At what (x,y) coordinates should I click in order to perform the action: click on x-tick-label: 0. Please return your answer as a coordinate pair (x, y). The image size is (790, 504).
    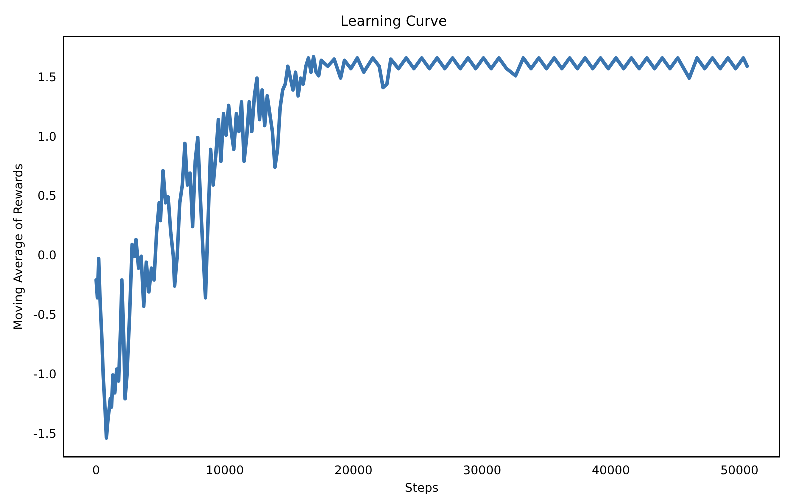
    Looking at the image, I should click on (96, 471).